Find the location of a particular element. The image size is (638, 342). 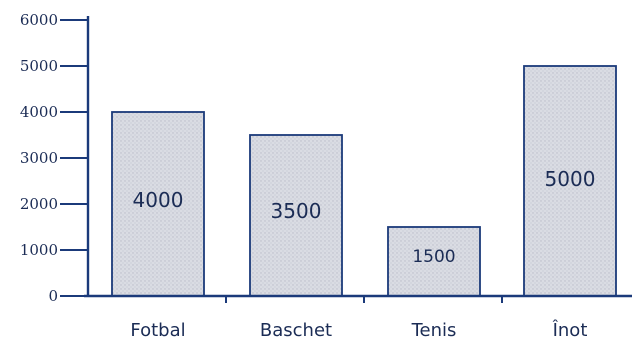

x-tick-label: Tenis is located at coordinates (434, 330).